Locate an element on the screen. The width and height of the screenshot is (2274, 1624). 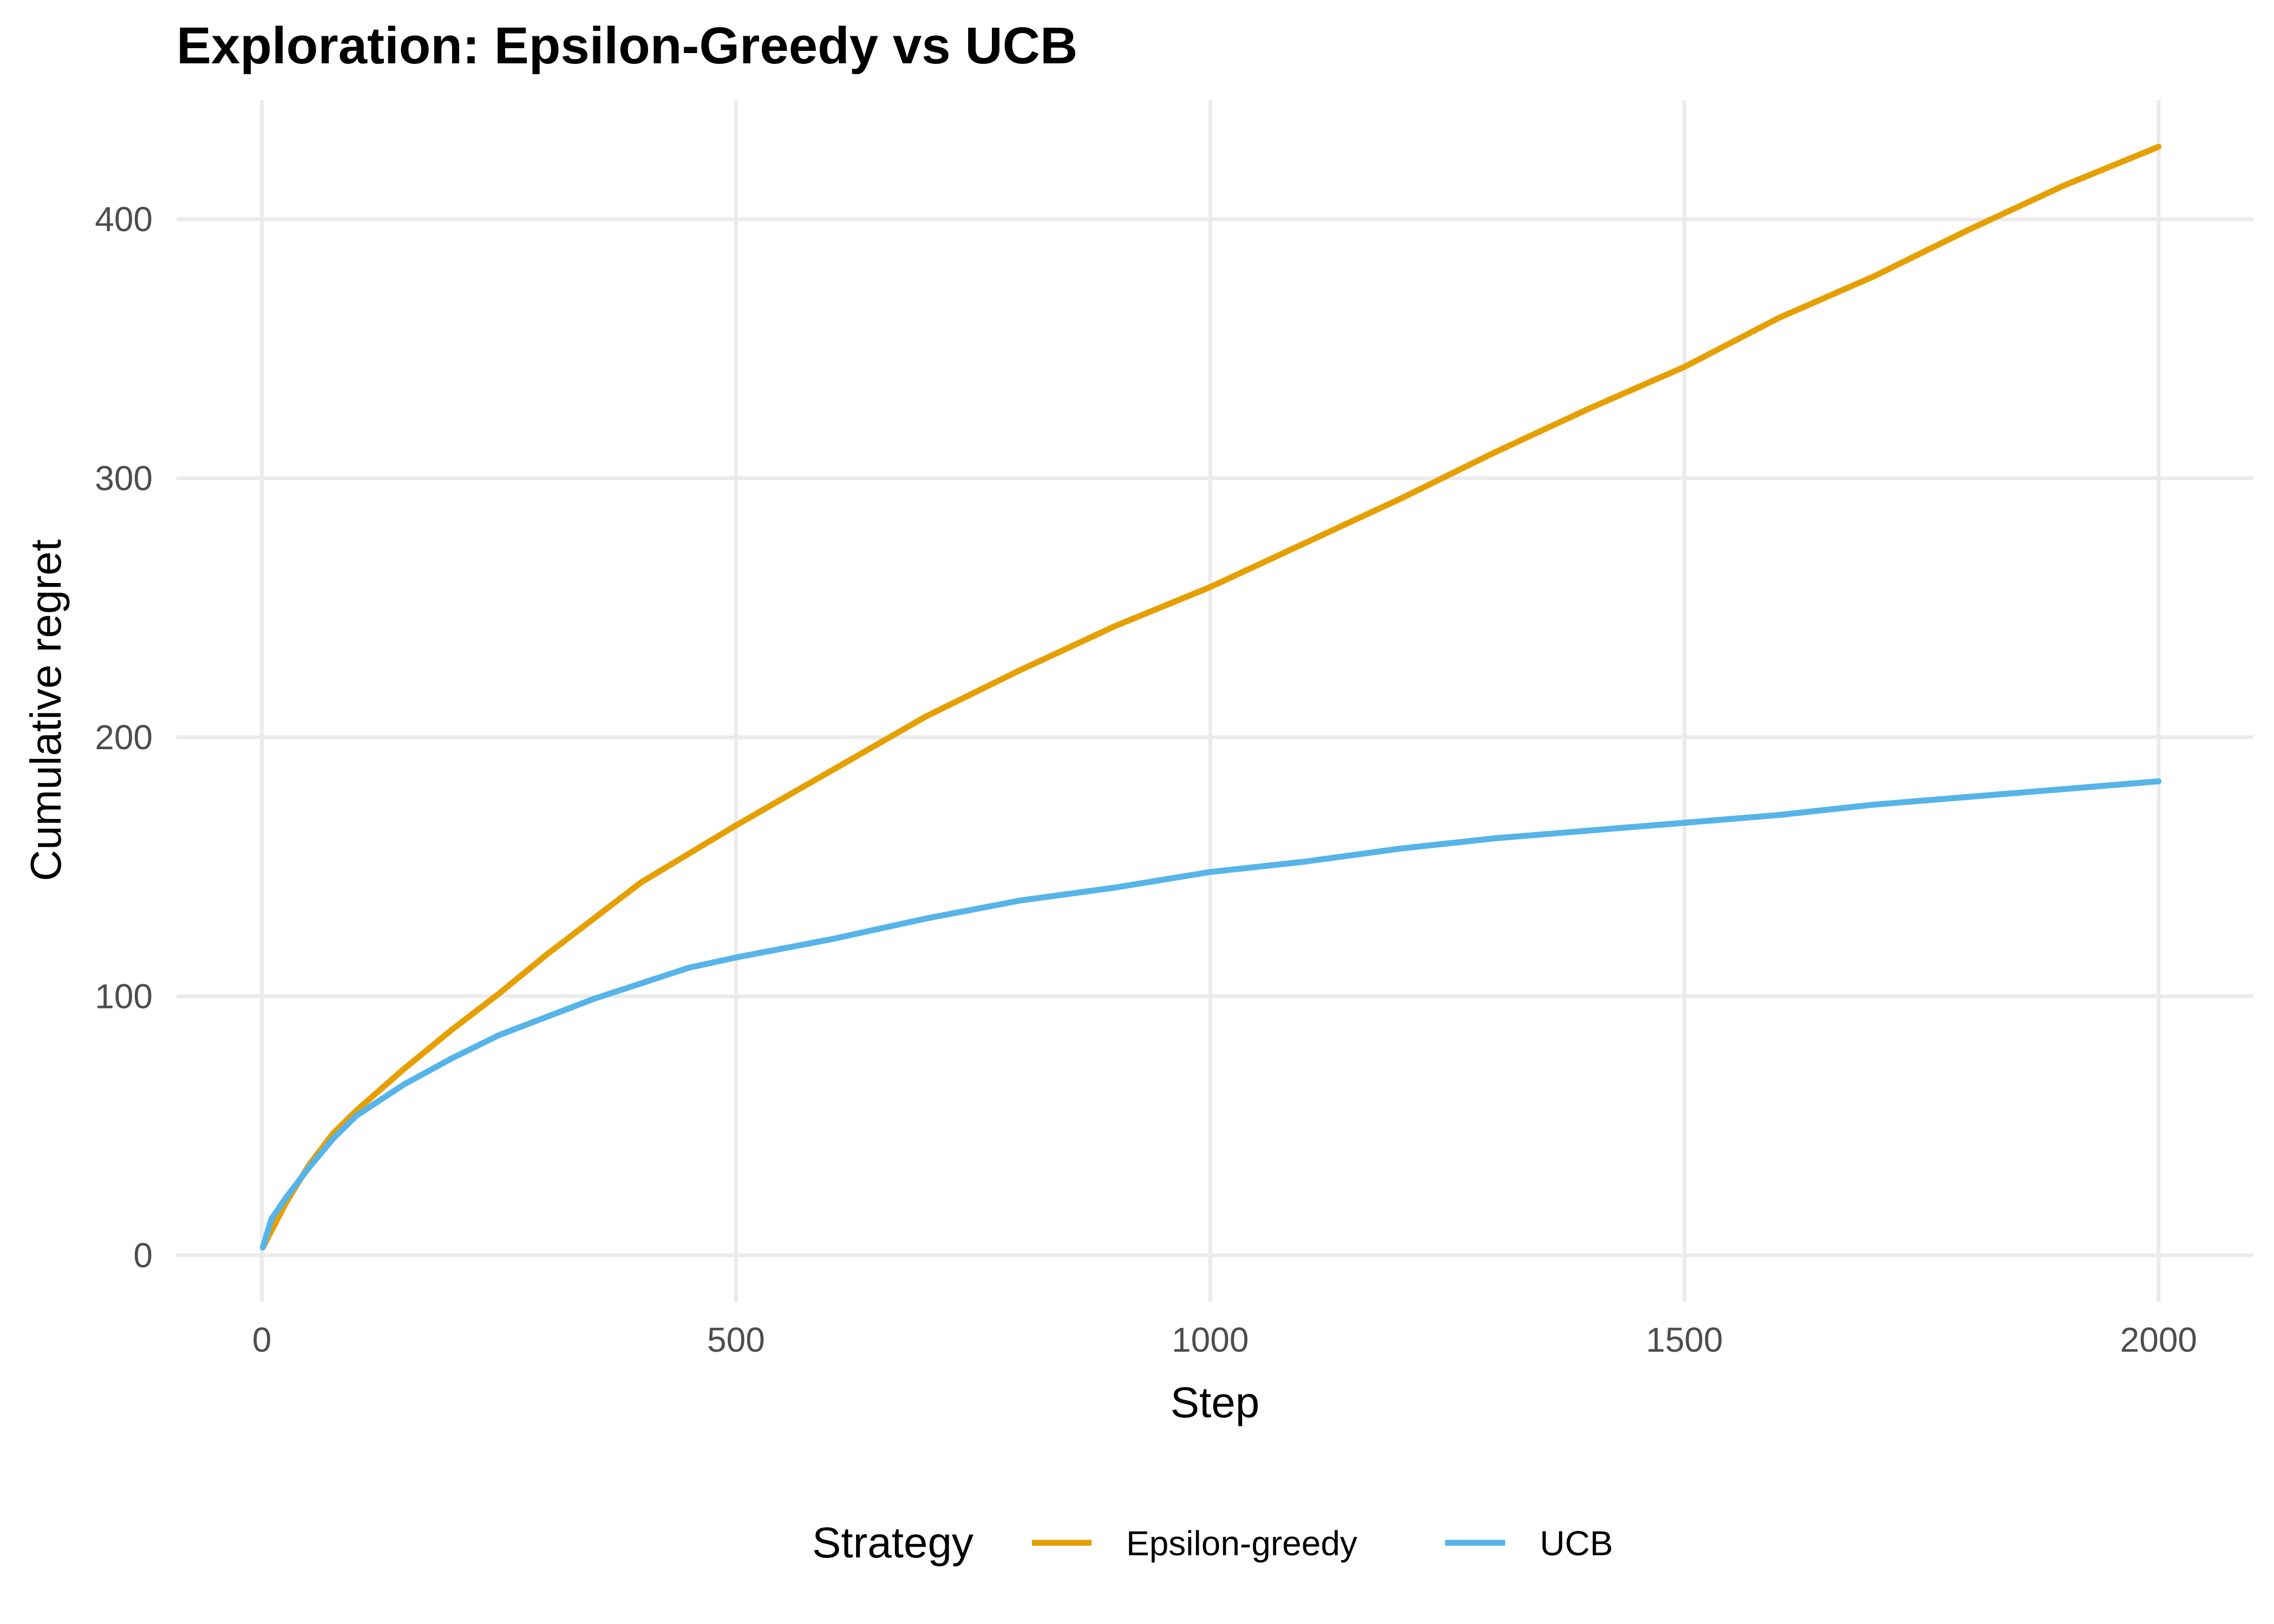
y-axis-title: Cumulative regret is located at coordinates (46, 710).